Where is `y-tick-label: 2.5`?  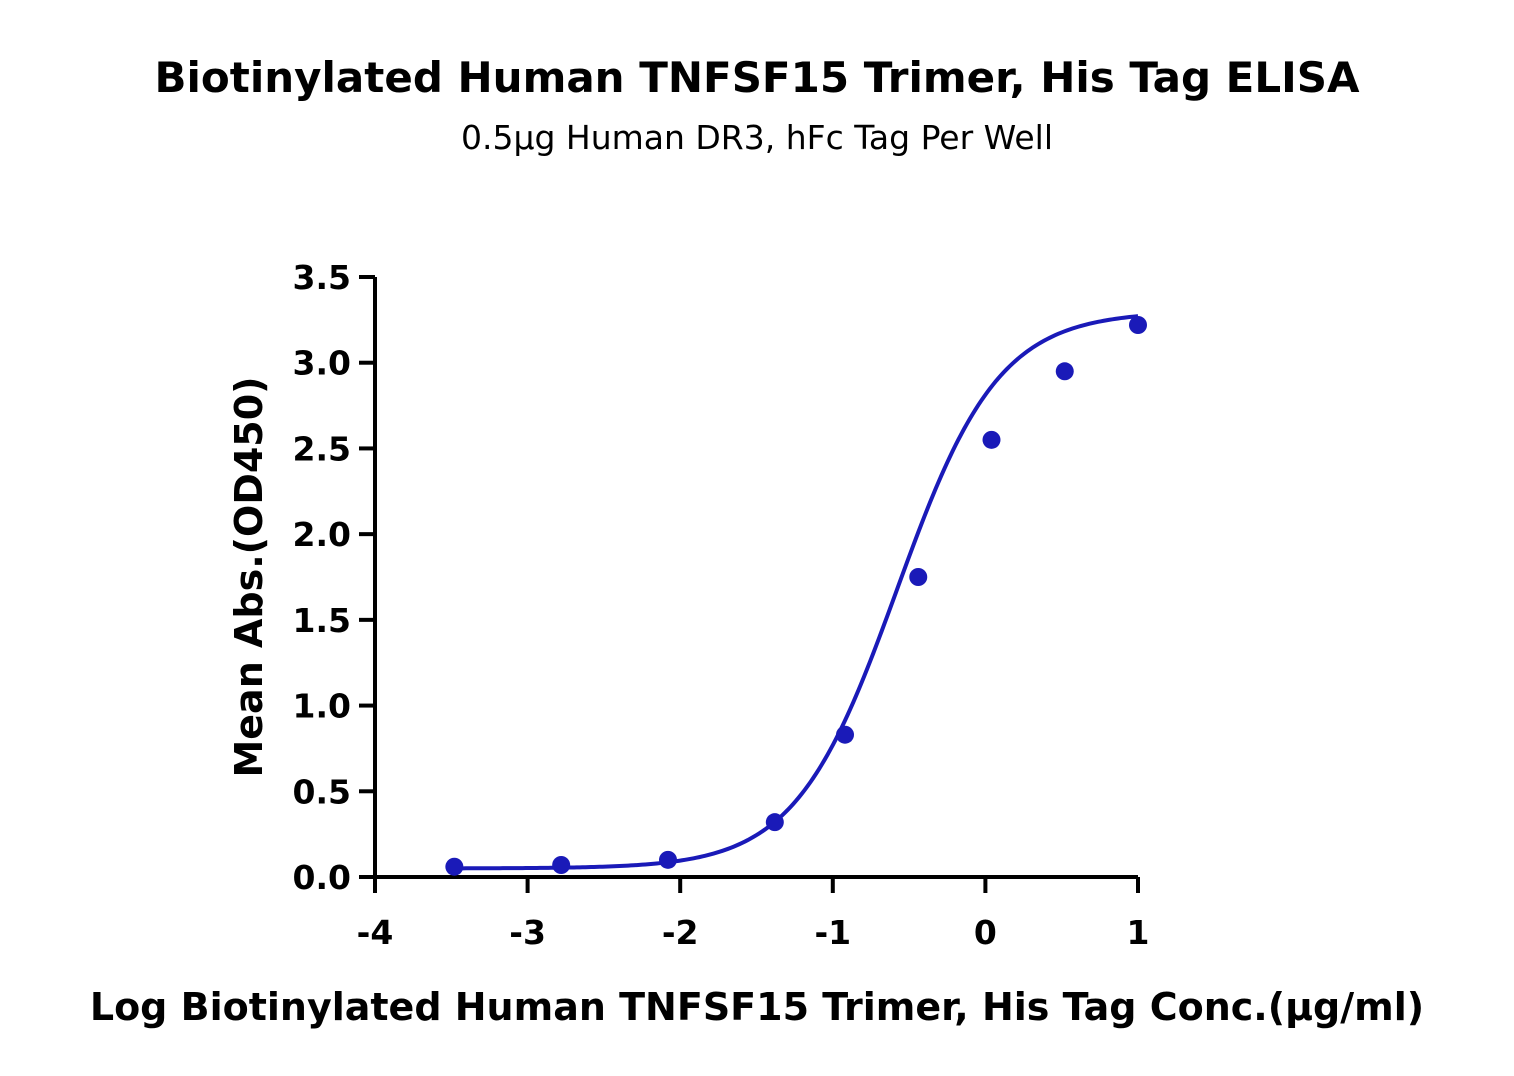
y-tick-label: 2.5 is located at coordinates (322, 448).